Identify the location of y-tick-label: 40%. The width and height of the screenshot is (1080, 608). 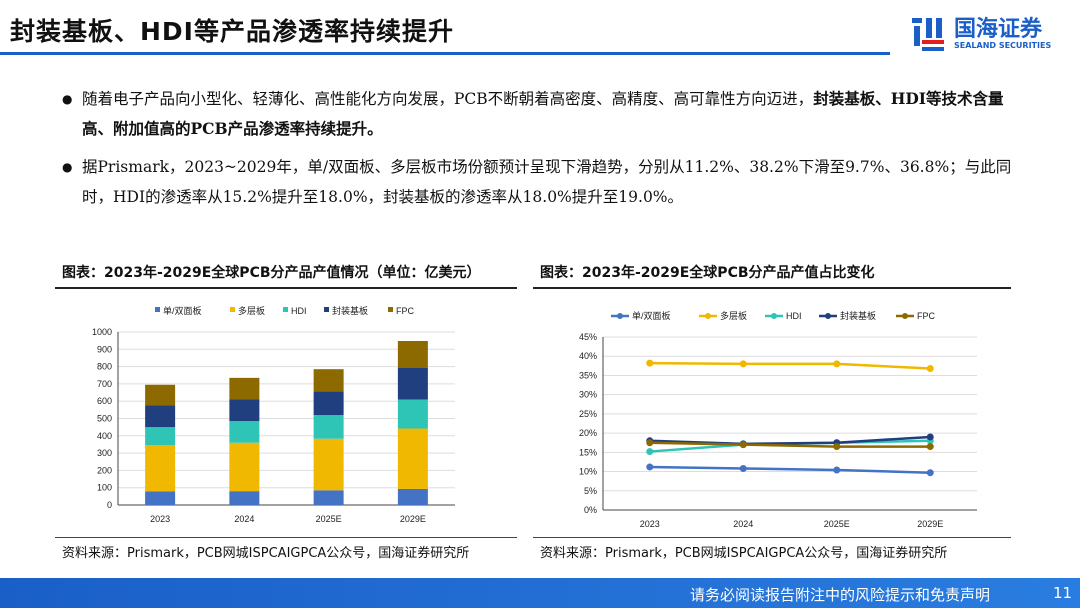
(588, 356).